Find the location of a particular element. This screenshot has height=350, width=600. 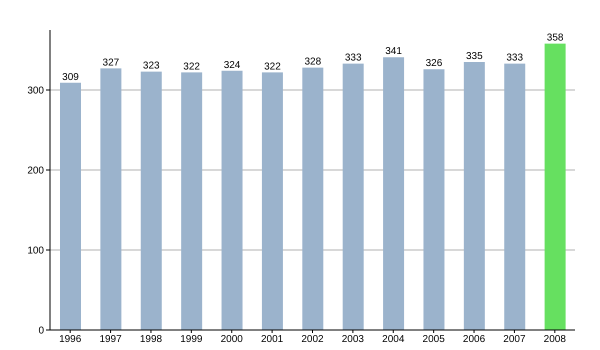

x-tick-label: 2007 is located at coordinates (514, 340).